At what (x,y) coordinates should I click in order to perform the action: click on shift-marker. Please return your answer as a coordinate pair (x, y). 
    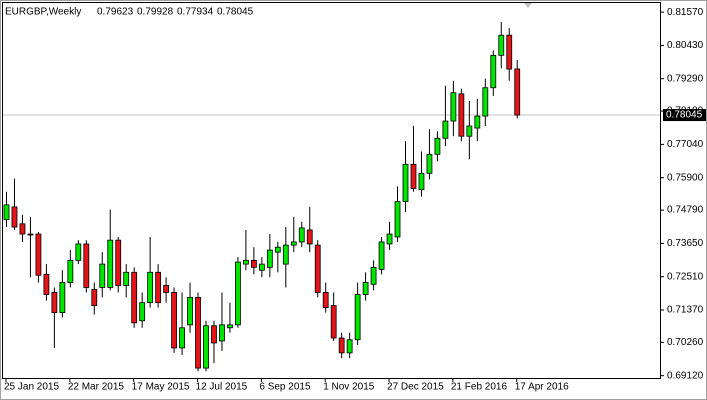
    Looking at the image, I should click on (528, 5).